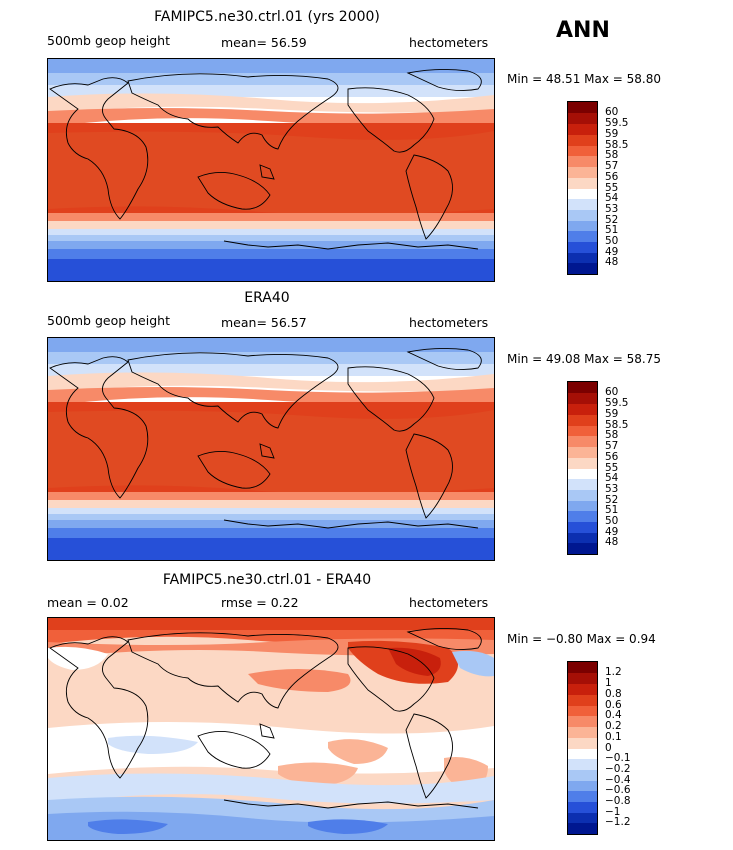  I want to click on panel3-tick: 0.6, so click(613, 705).